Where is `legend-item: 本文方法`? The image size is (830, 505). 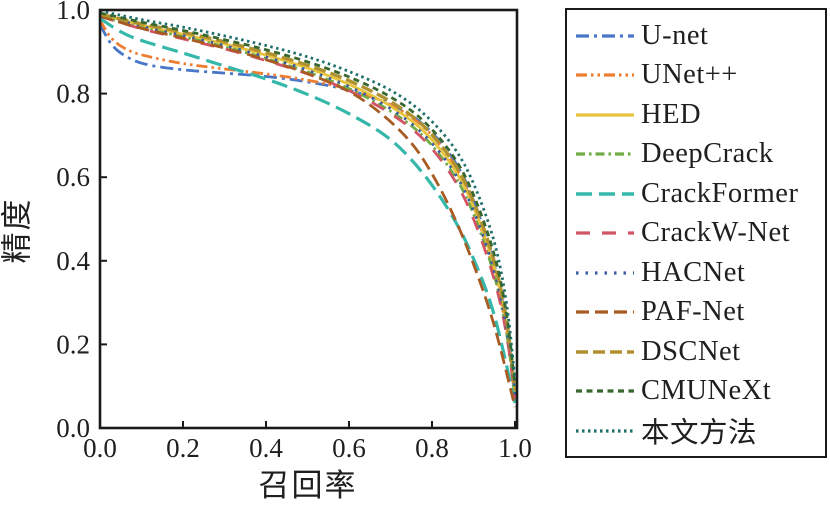
legend-item: 本文方法 is located at coordinates (700, 431).